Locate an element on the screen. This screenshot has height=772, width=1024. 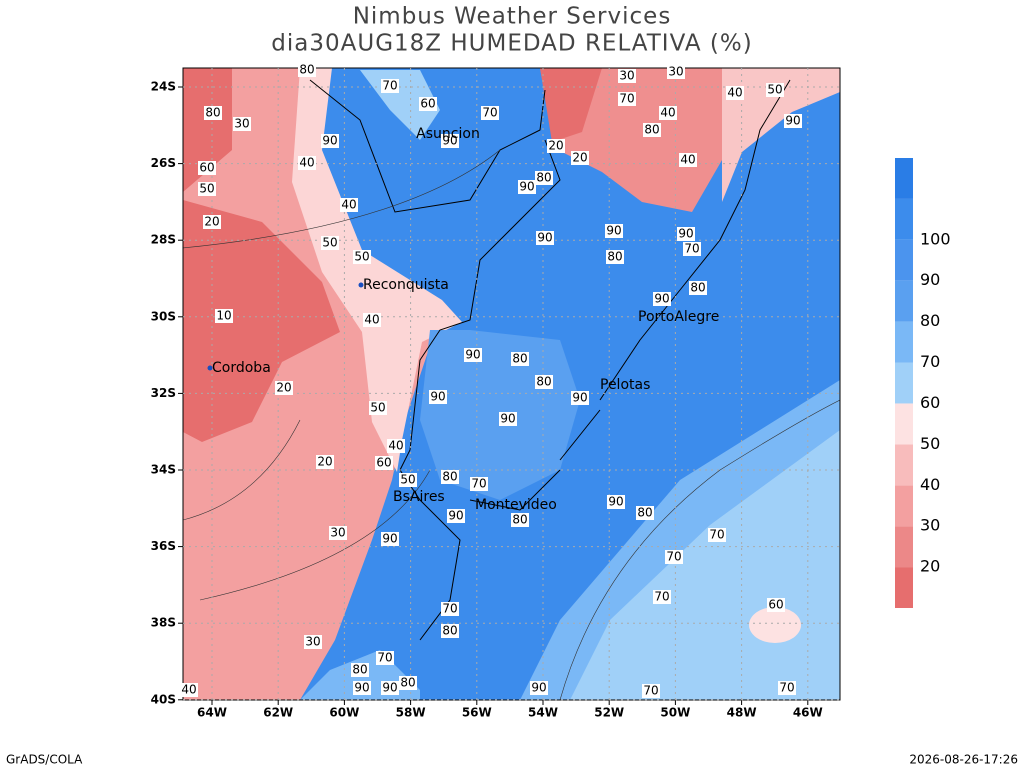
colorbar-label: 50 is located at coordinates (930, 443).